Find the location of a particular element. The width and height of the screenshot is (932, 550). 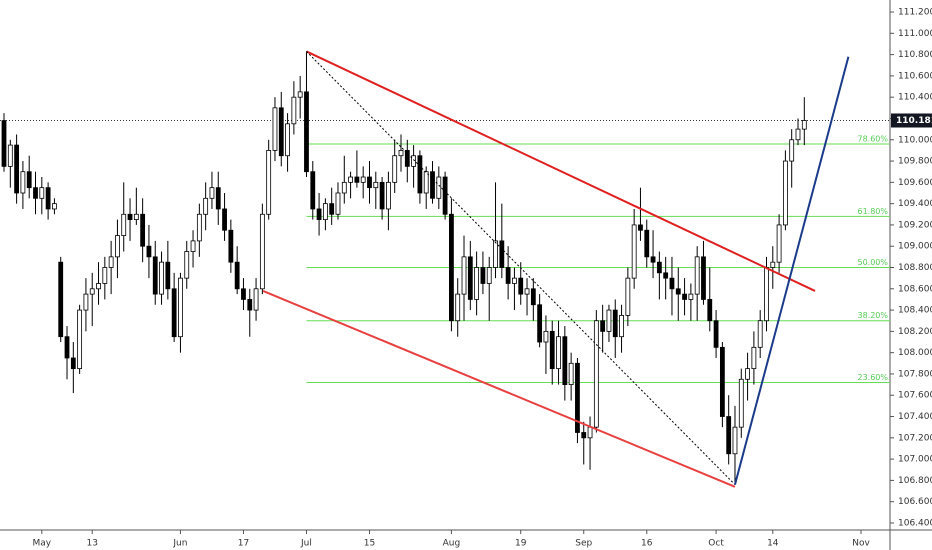

y-tick-label: 108.200 is located at coordinates (915, 332).